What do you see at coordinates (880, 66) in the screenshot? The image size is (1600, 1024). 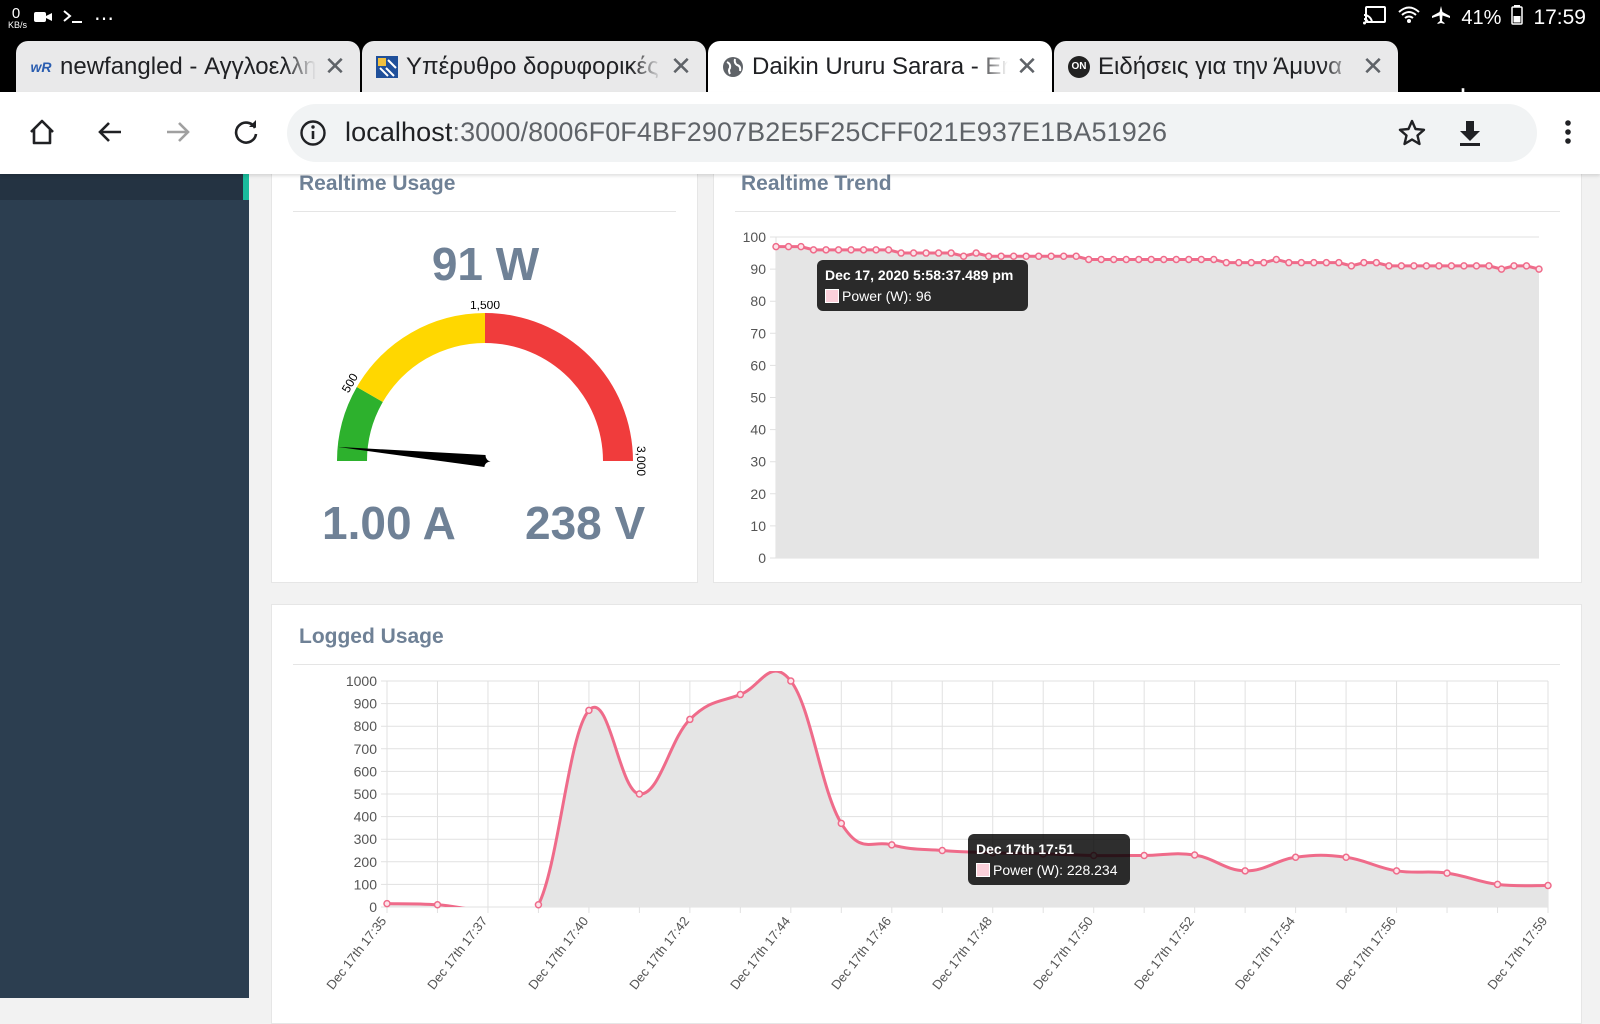 I see `tab-daikin: Daikin Ururu Sarara - Energy ✕` at bounding box center [880, 66].